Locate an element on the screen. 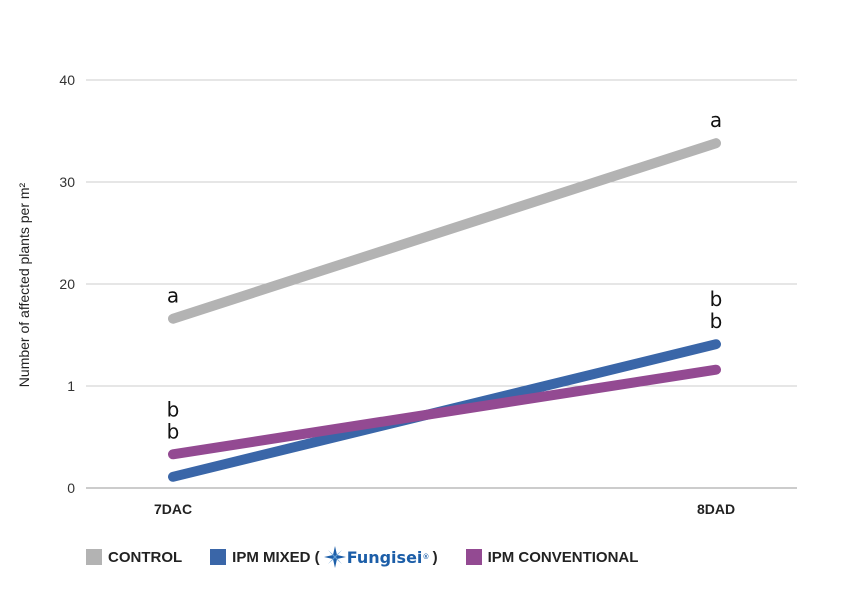 This screenshot has width=842, height=595. y-tick-label: 30 is located at coordinates (67, 182).